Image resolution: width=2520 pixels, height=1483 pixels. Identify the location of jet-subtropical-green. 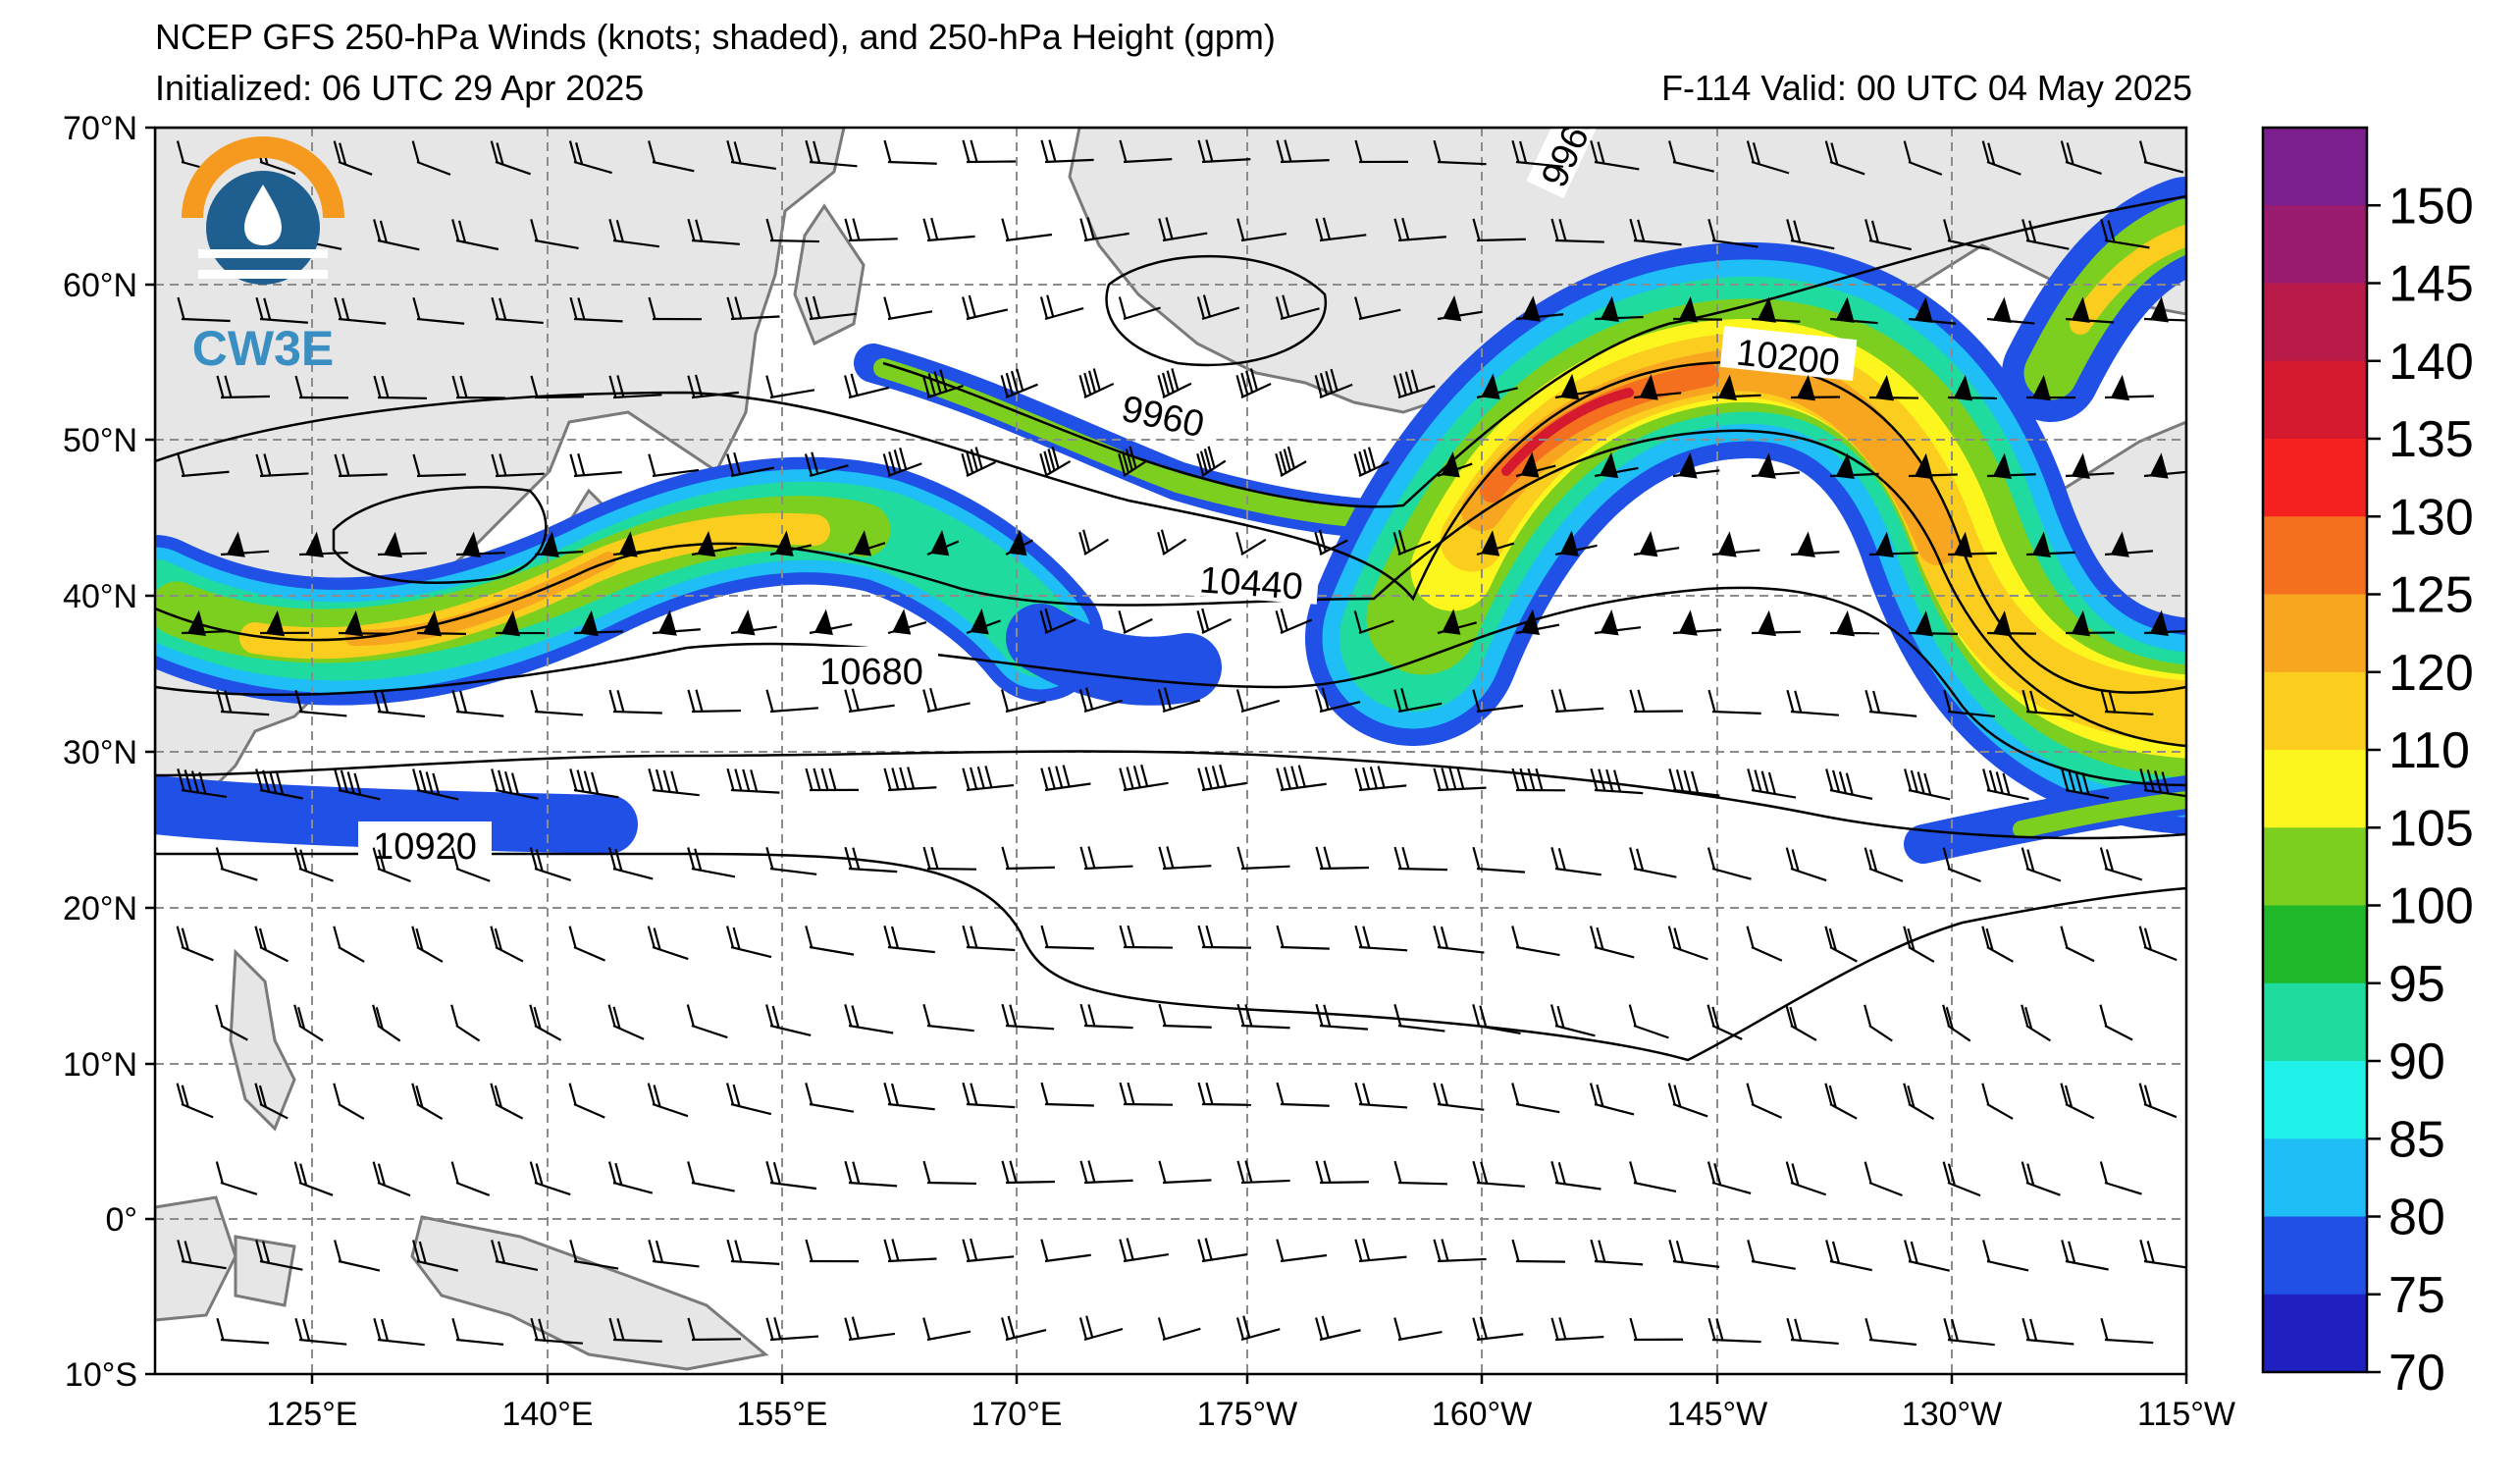
(2099, 815).